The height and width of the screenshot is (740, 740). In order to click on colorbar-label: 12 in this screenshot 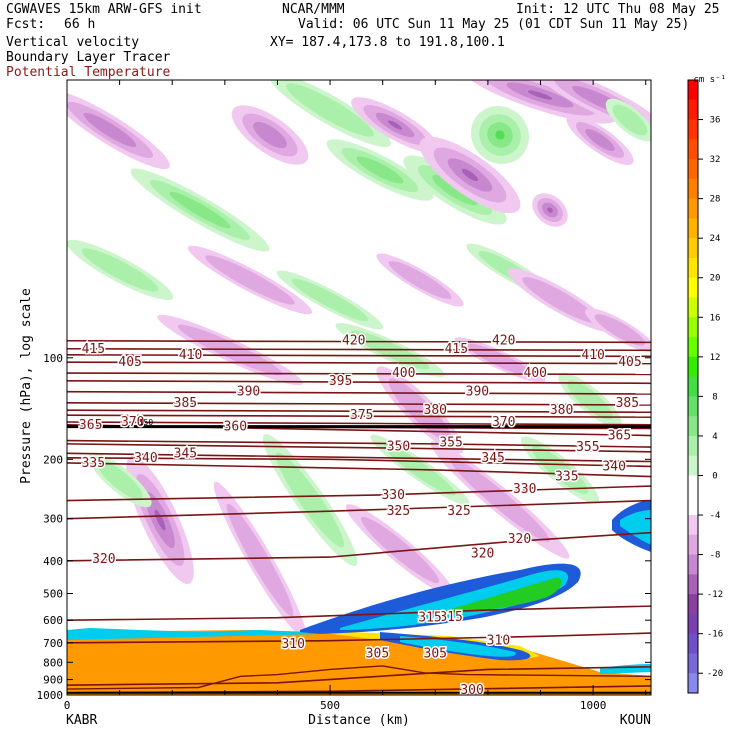, I will do `click(715, 358)`.